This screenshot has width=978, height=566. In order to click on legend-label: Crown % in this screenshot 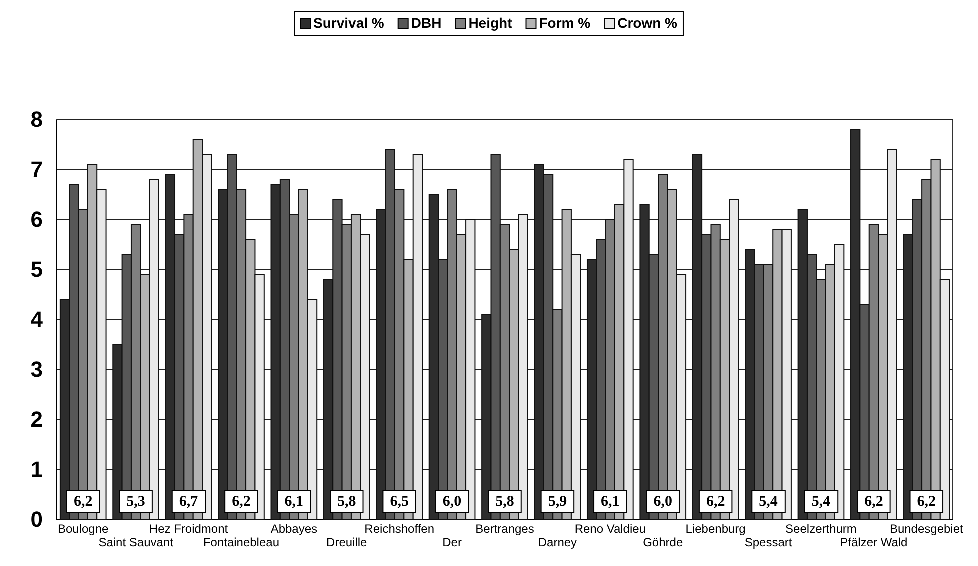, I will do `click(648, 23)`.